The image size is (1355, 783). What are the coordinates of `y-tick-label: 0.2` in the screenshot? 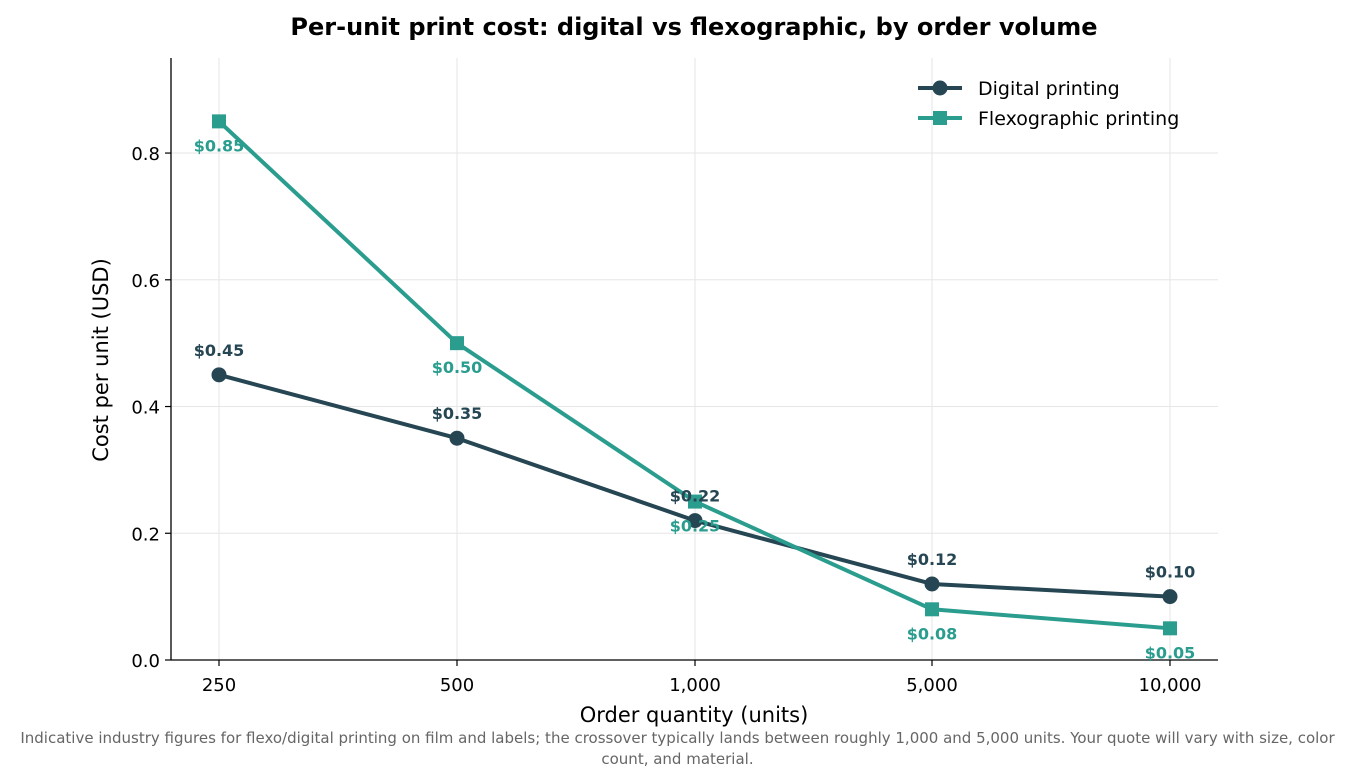 It's located at (145, 534).